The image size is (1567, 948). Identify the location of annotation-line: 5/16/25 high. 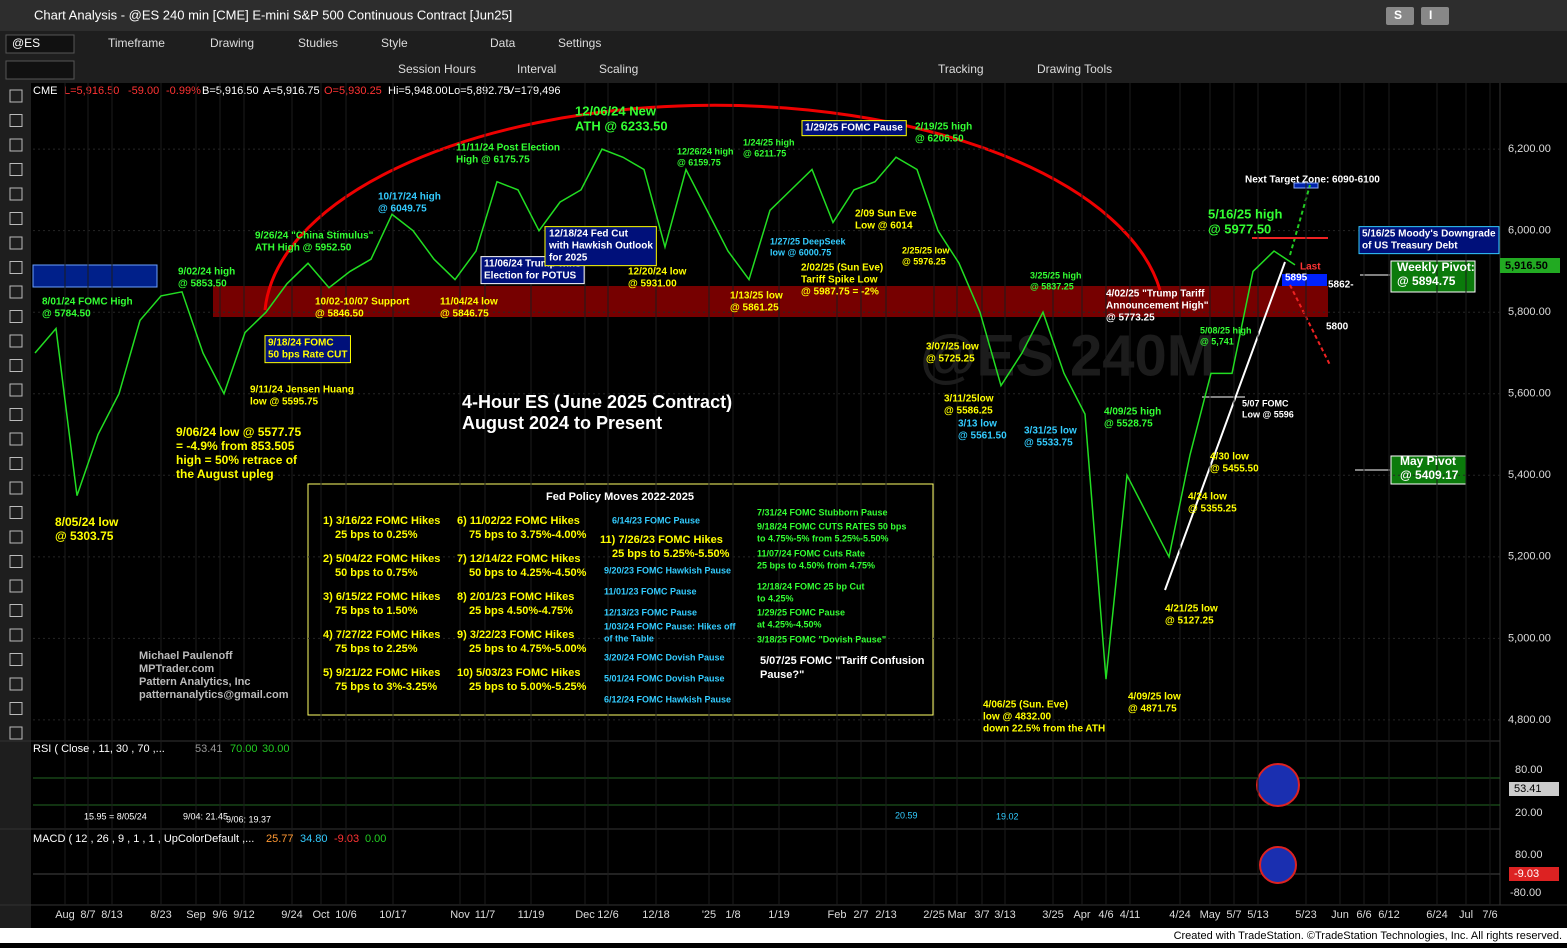
(1245, 213).